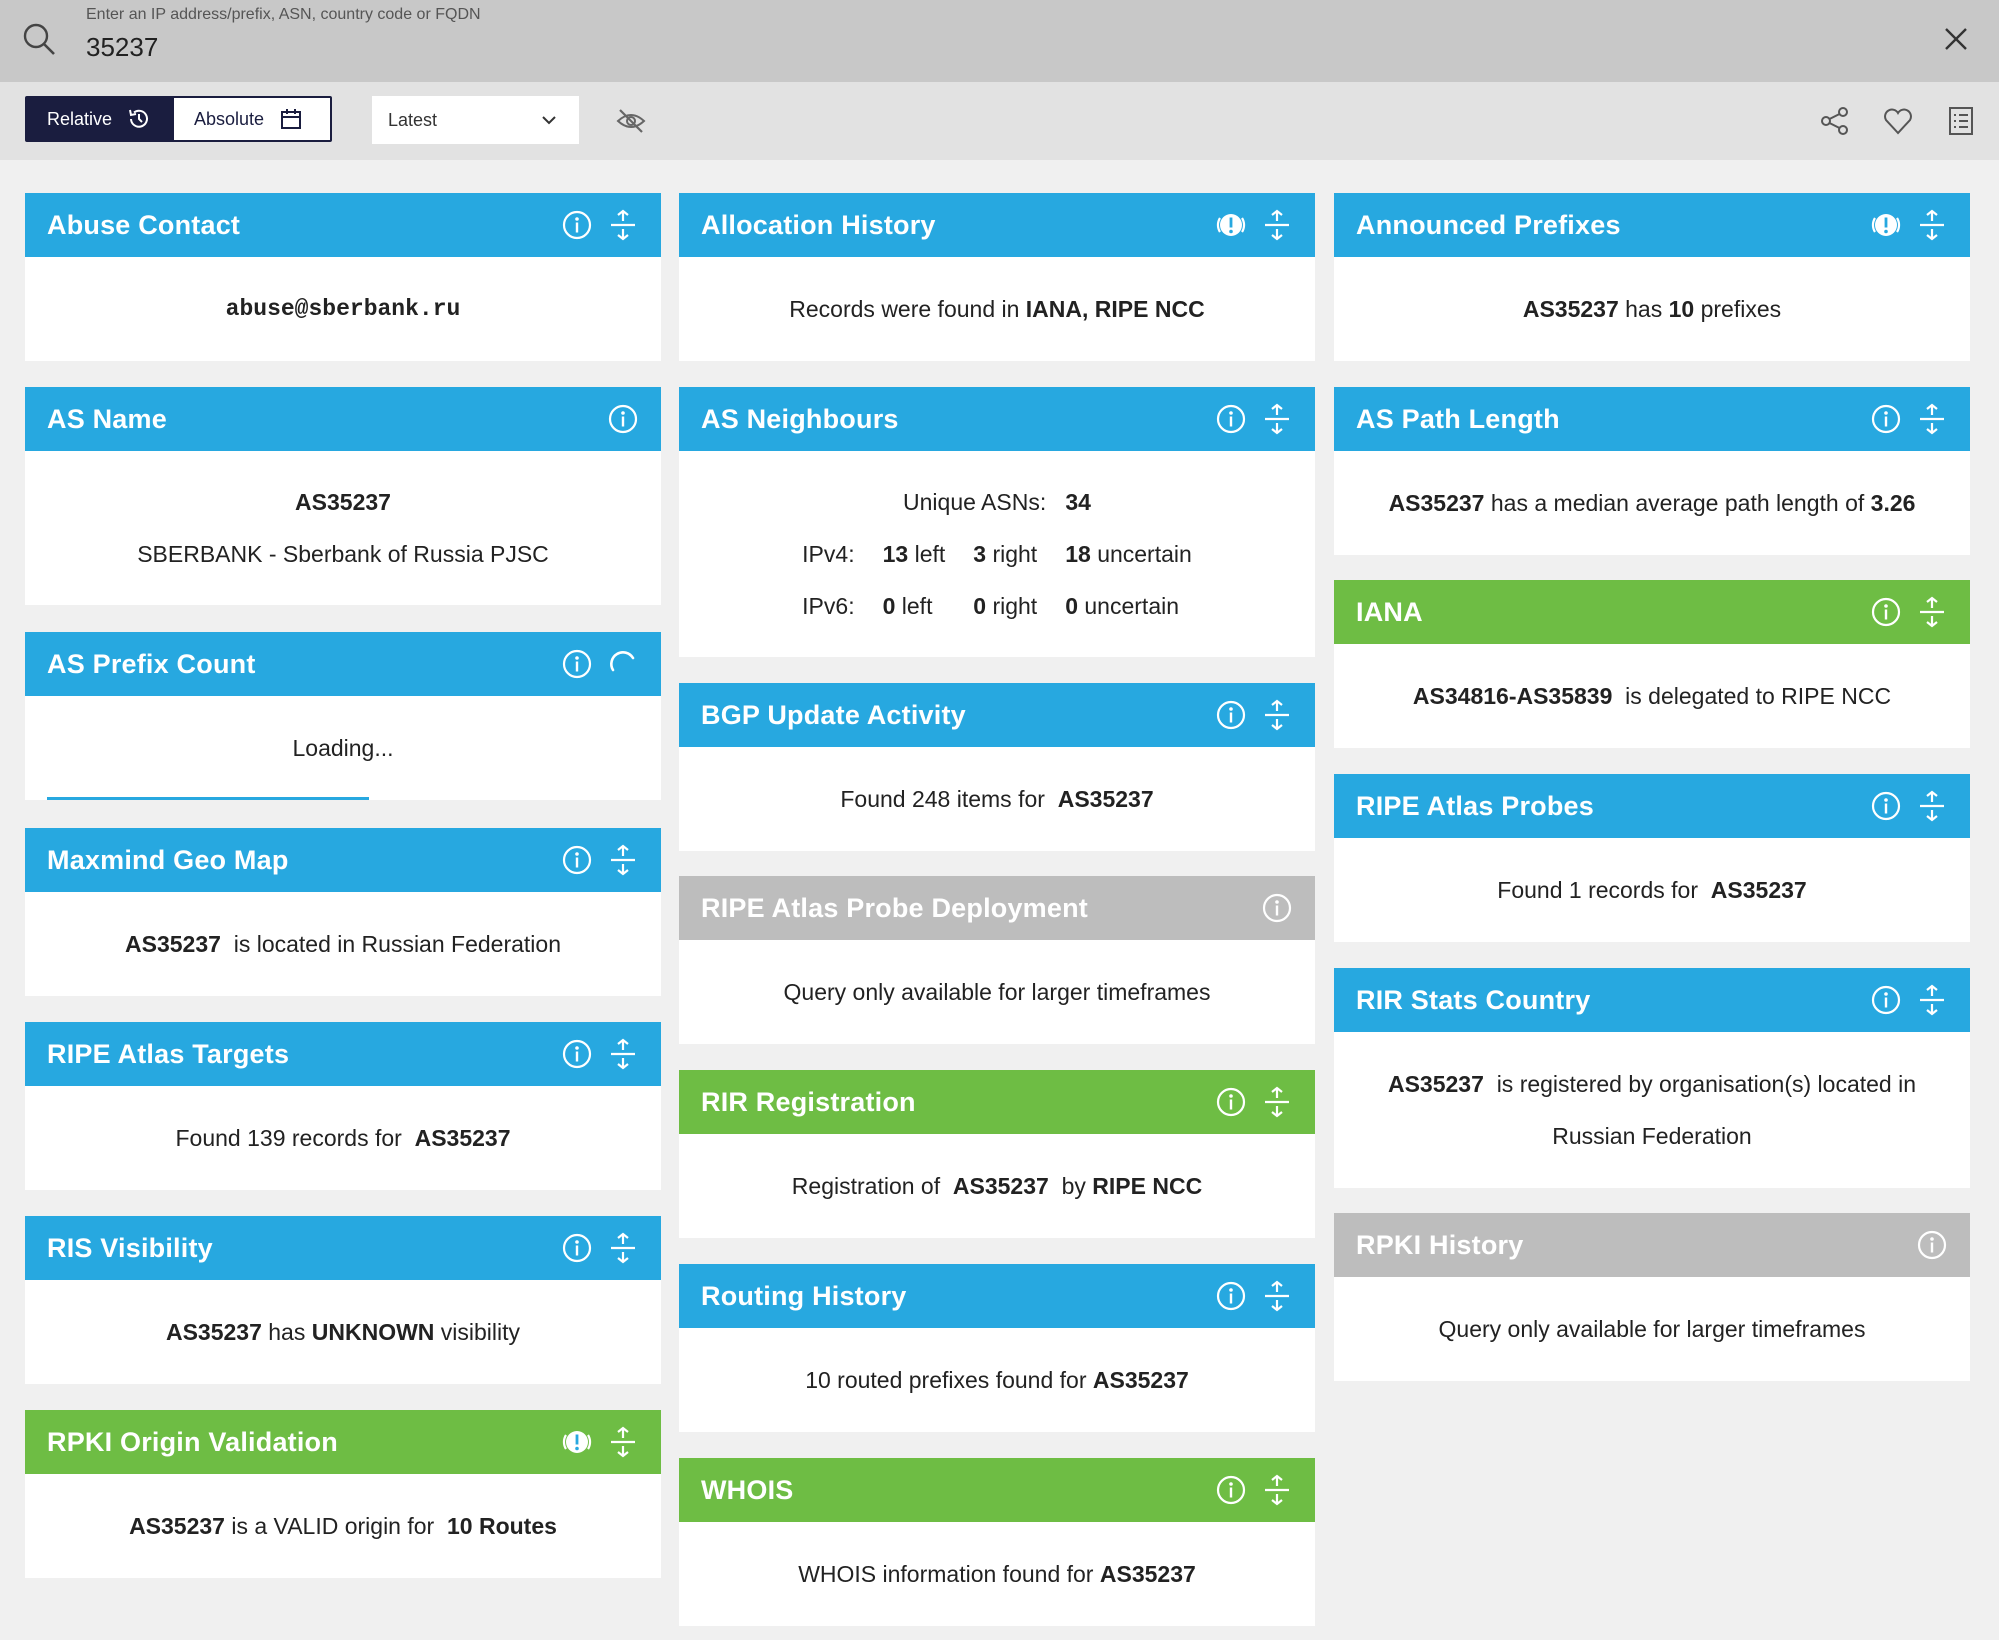 The image size is (1999, 1640). What do you see at coordinates (946, 1380) in the screenshot?
I see `routed-prefixes-text: 10 routed prefixes found for` at bounding box center [946, 1380].